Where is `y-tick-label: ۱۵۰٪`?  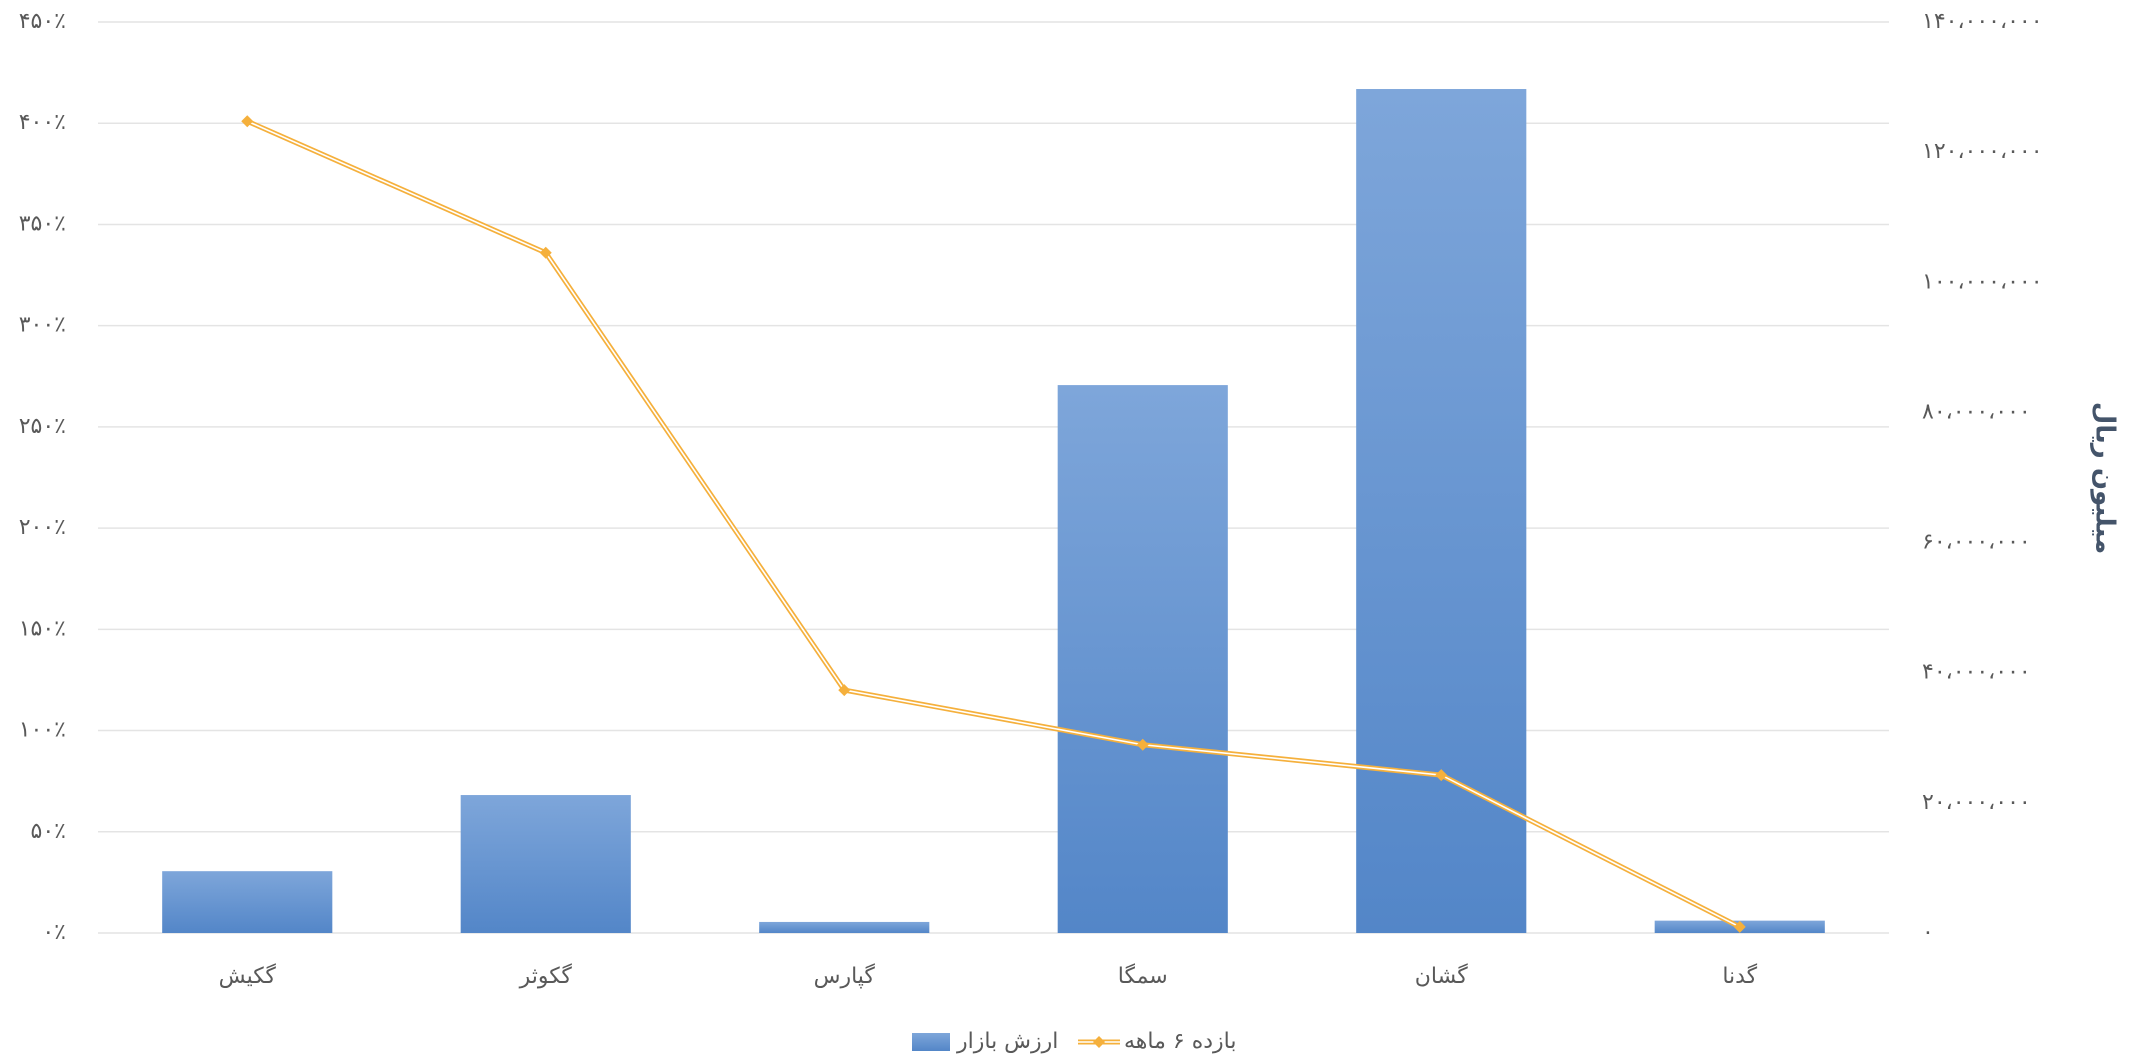
y-tick-label: ۱۵۰٪ is located at coordinates (42, 628).